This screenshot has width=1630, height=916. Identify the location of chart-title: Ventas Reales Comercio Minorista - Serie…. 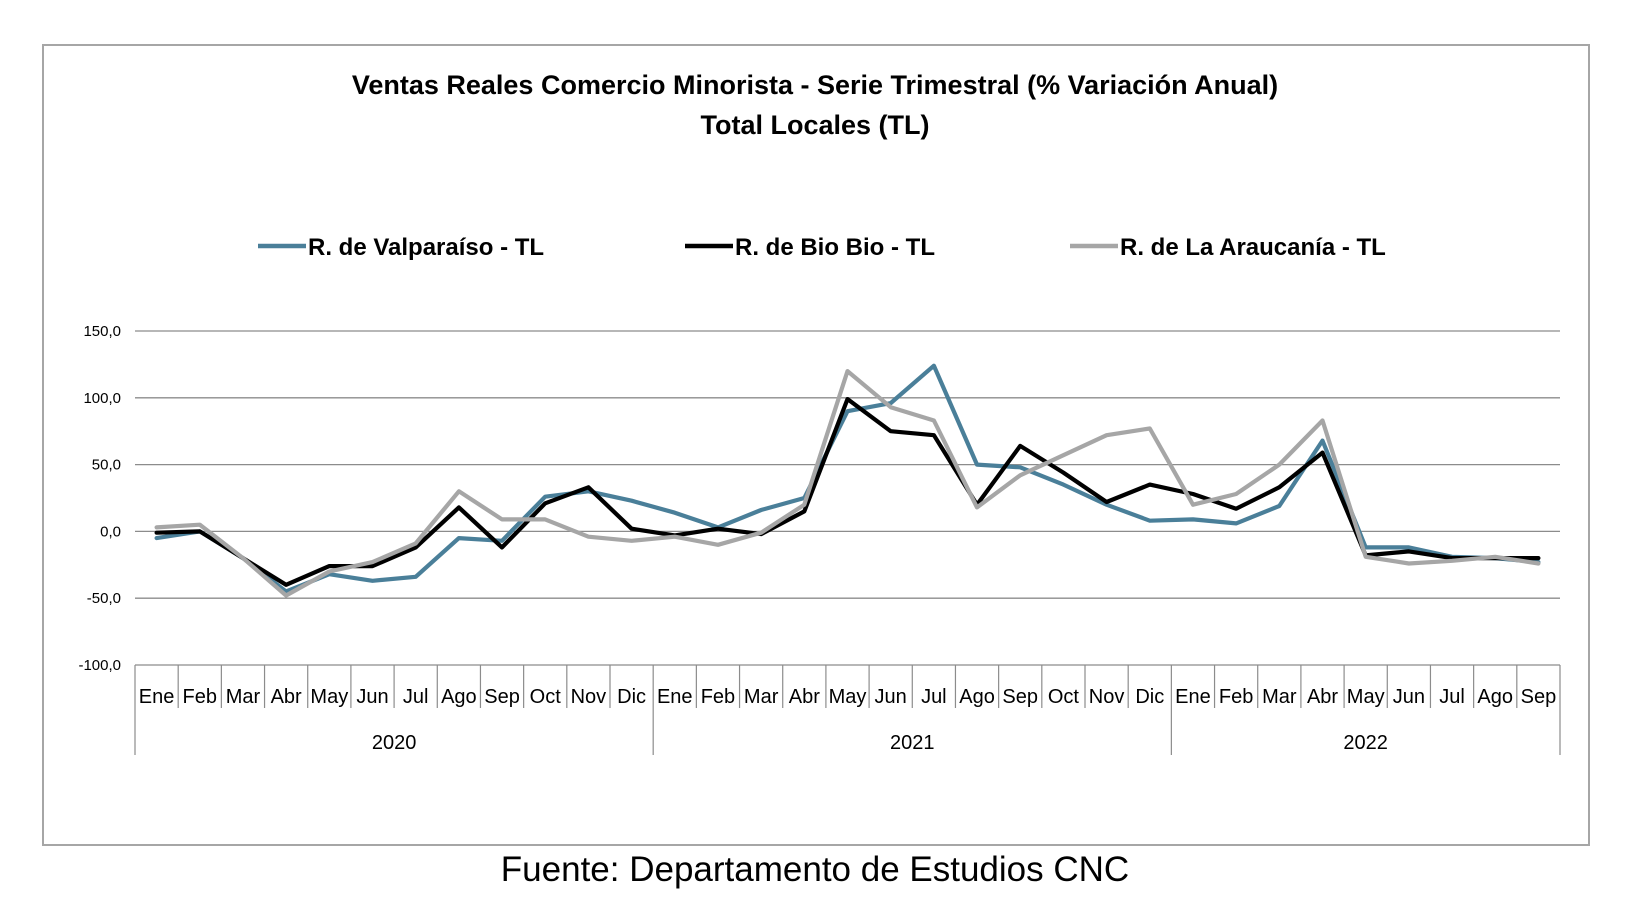
(815, 85).